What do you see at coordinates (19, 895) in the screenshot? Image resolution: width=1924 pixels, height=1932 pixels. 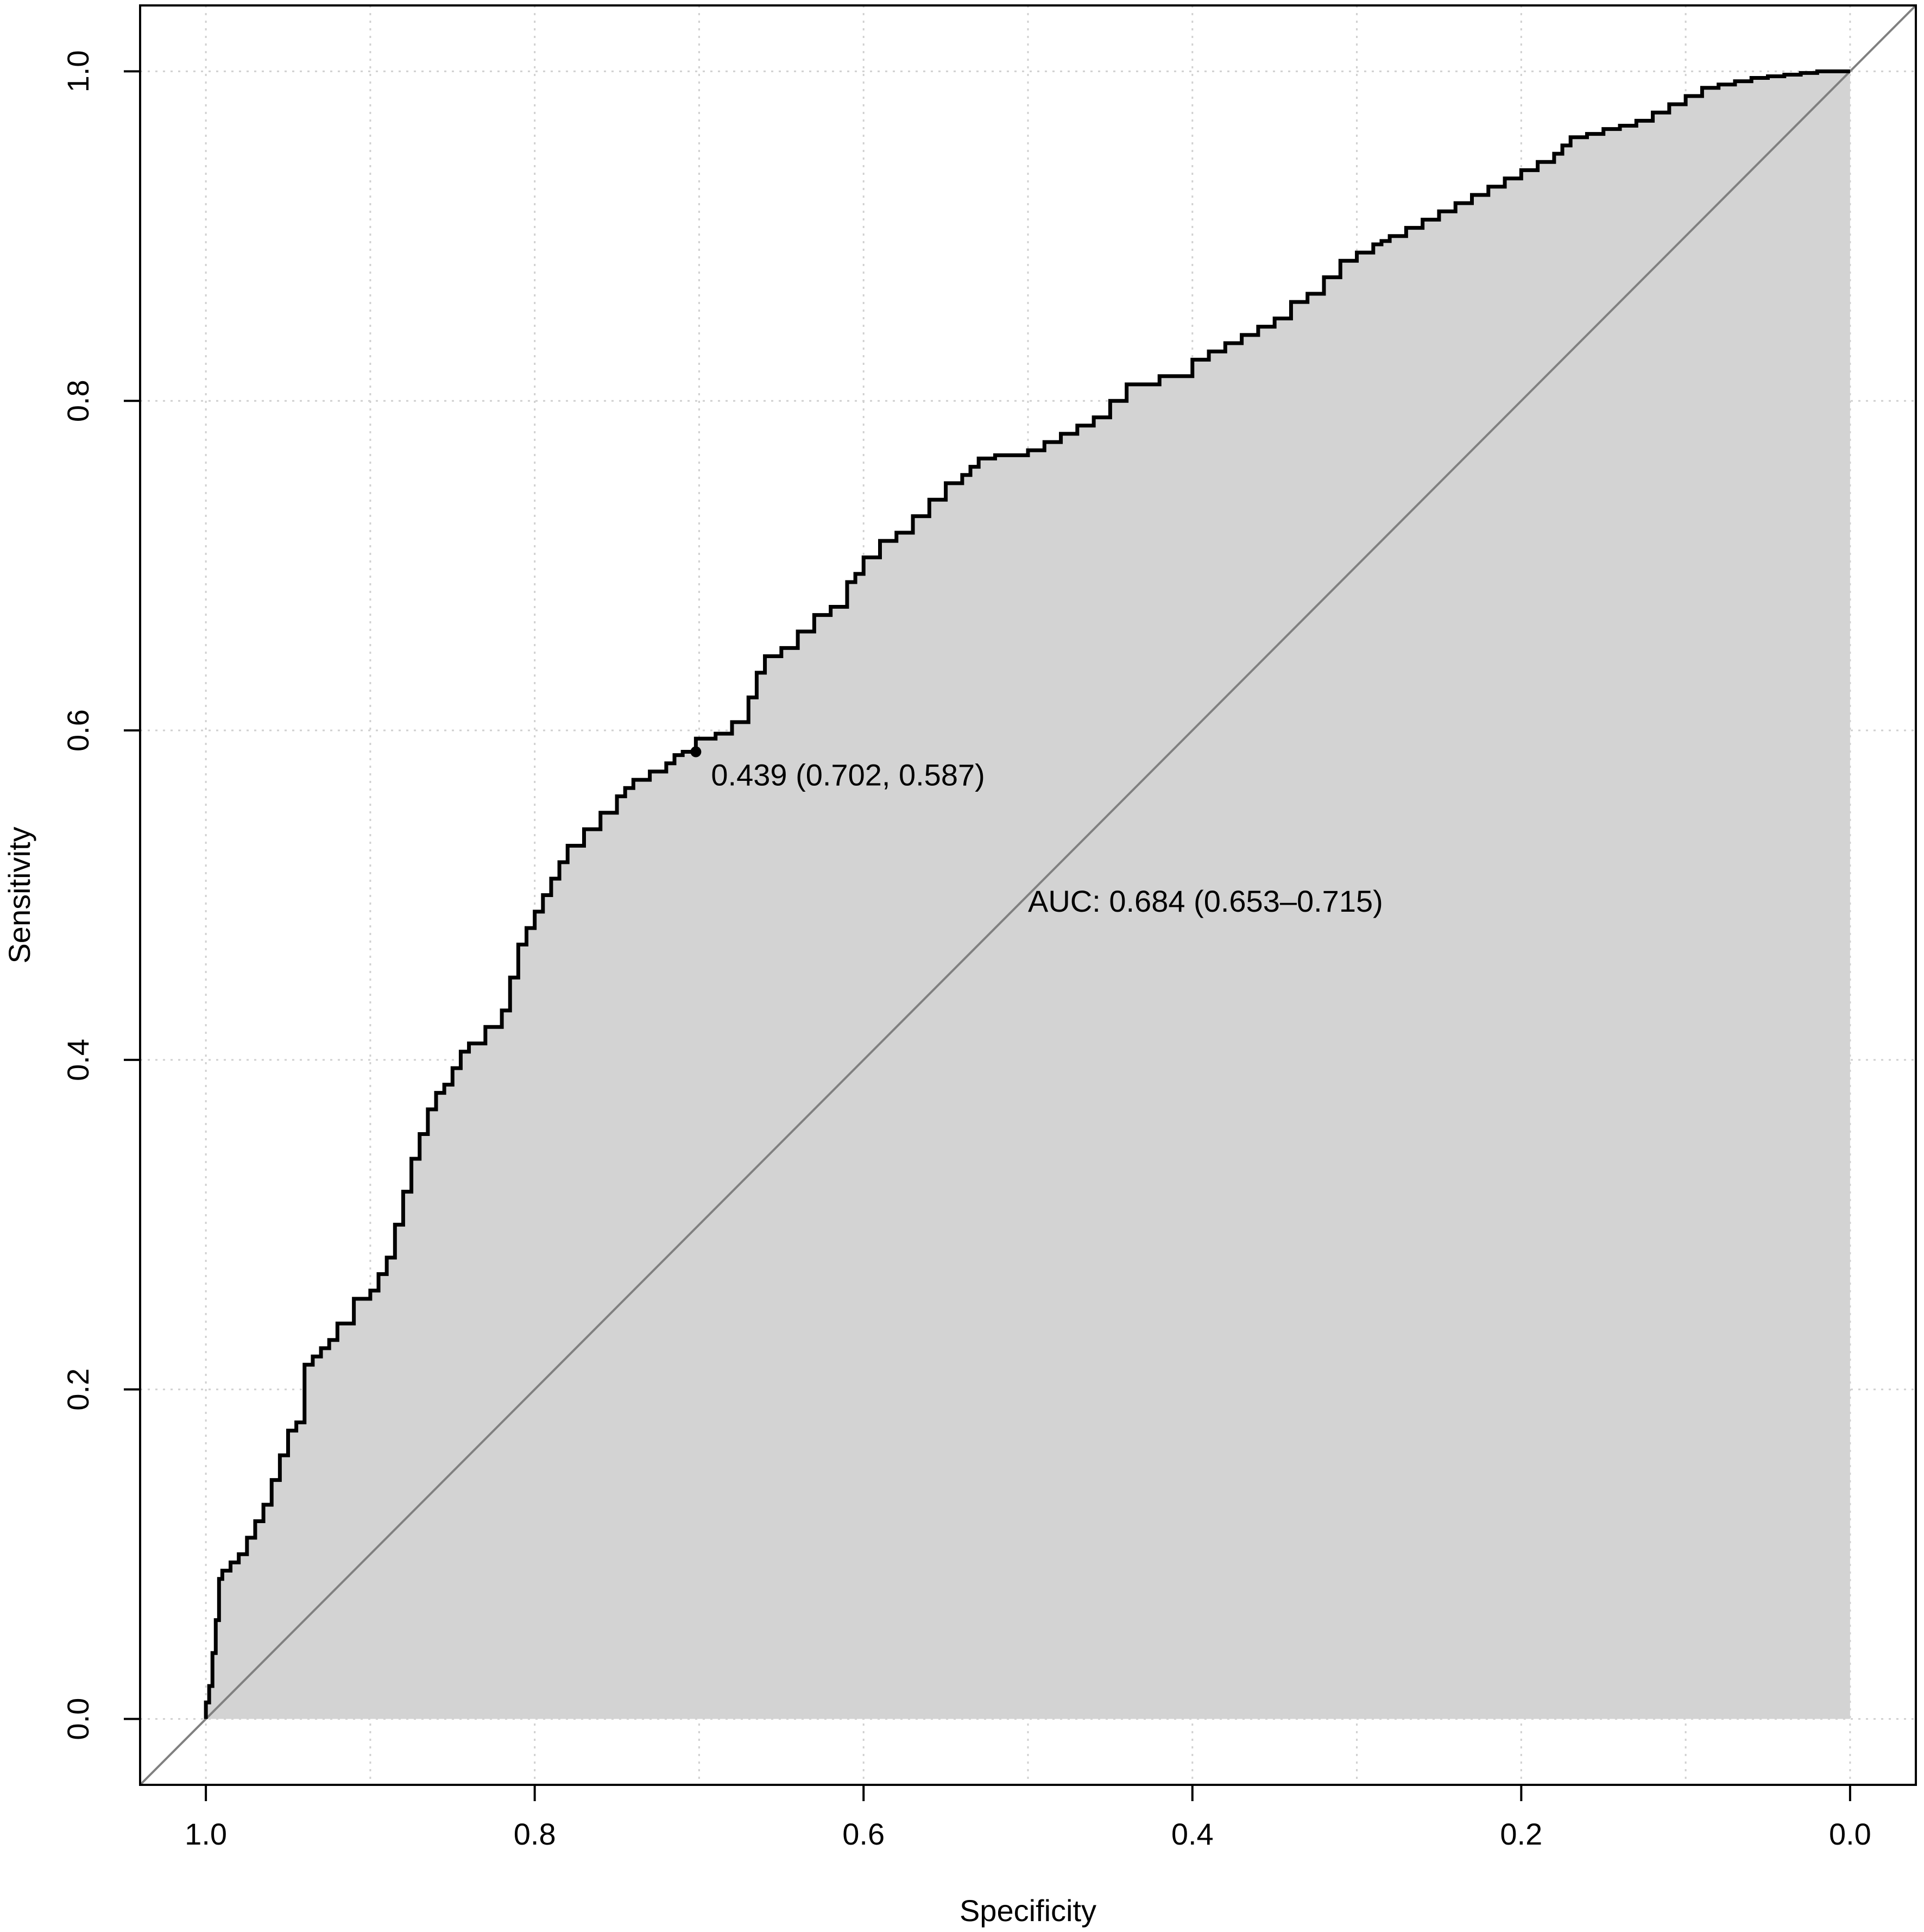 I see `y-axis-title: Sensitivity` at bounding box center [19, 895].